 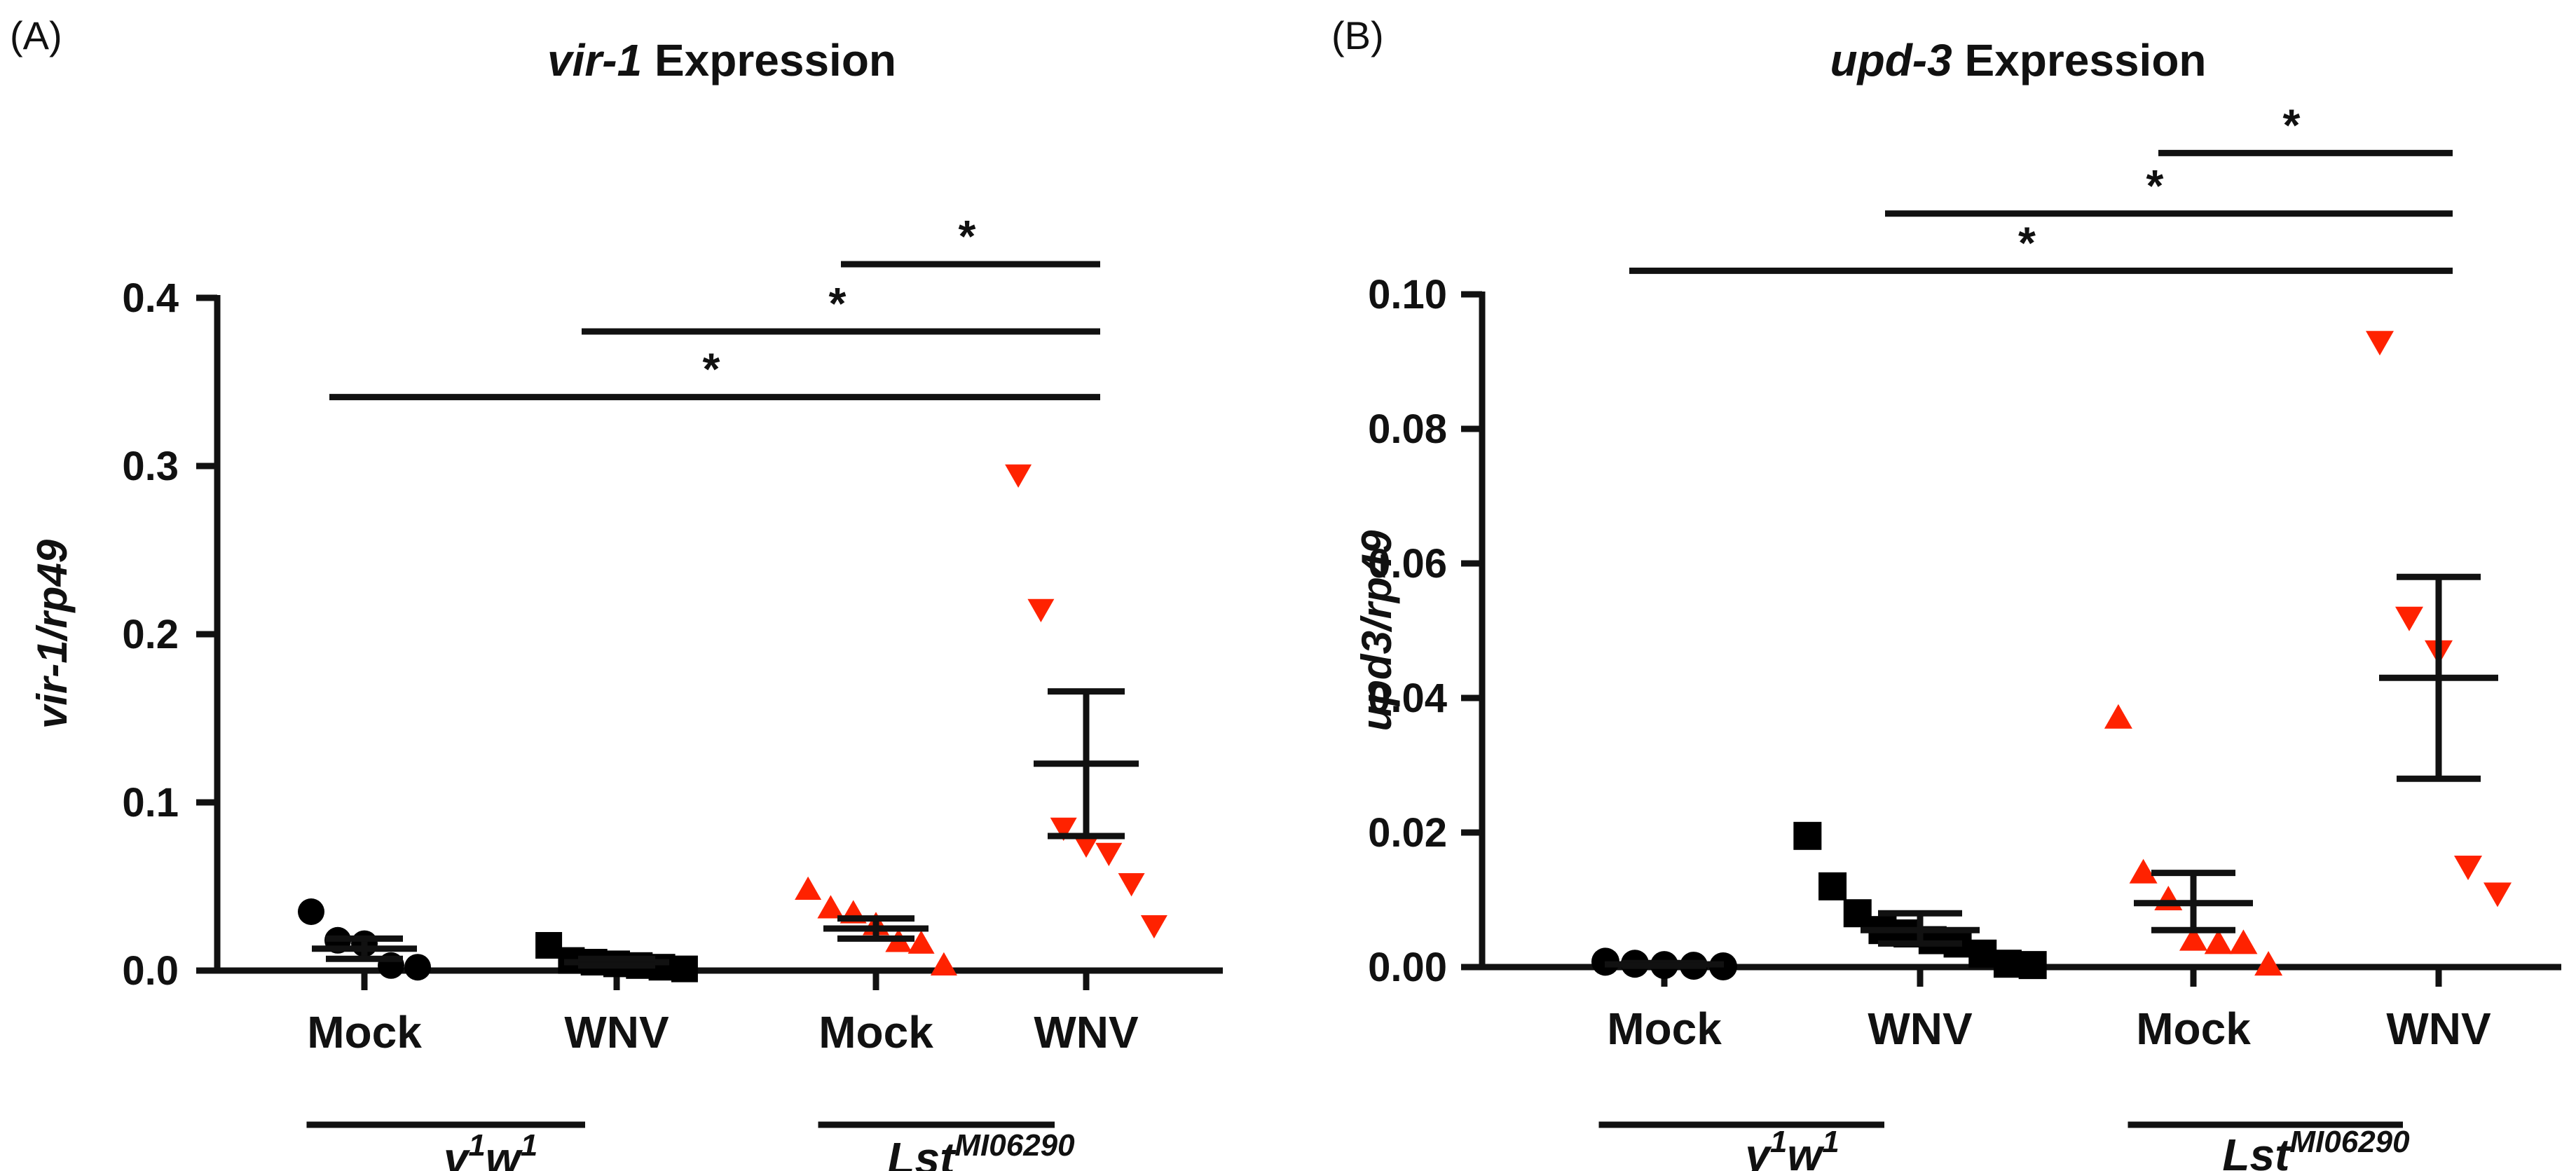 I want to click on y-tick-label: 0.02, so click(x=1407, y=833).